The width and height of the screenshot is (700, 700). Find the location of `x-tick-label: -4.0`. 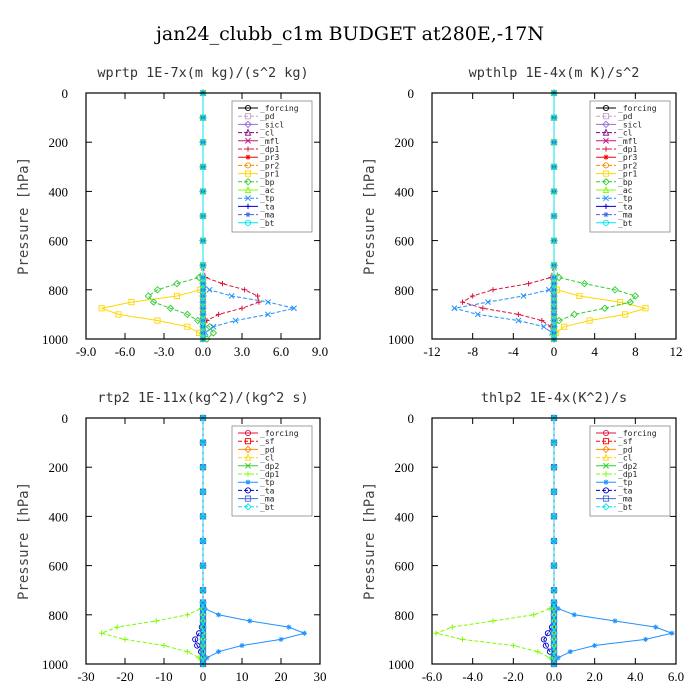

x-tick-label: -4.0 is located at coordinates (472, 676).